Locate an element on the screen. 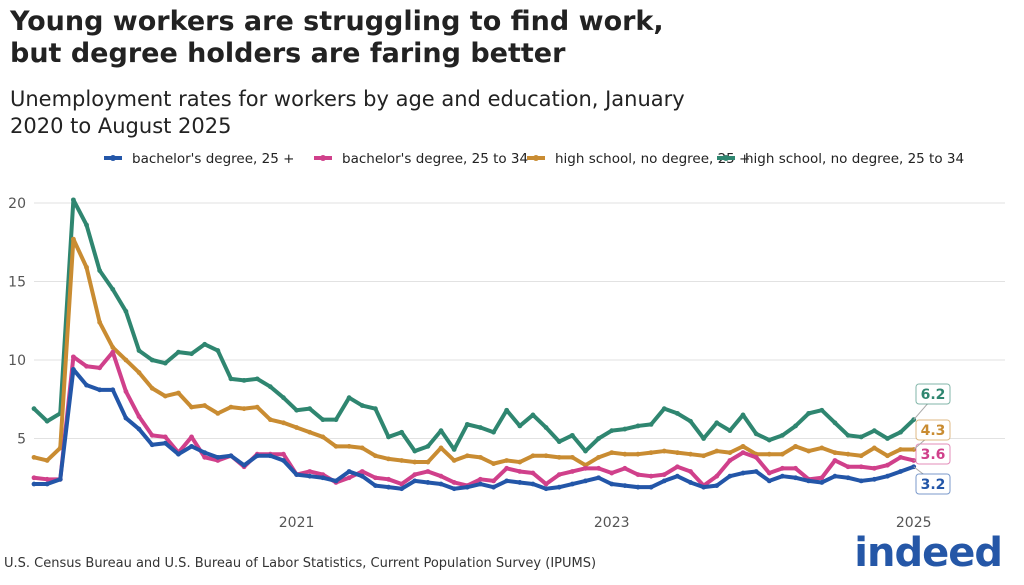 The width and height of the screenshot is (1024, 585). legend-marker is located at coordinates (726, 158).